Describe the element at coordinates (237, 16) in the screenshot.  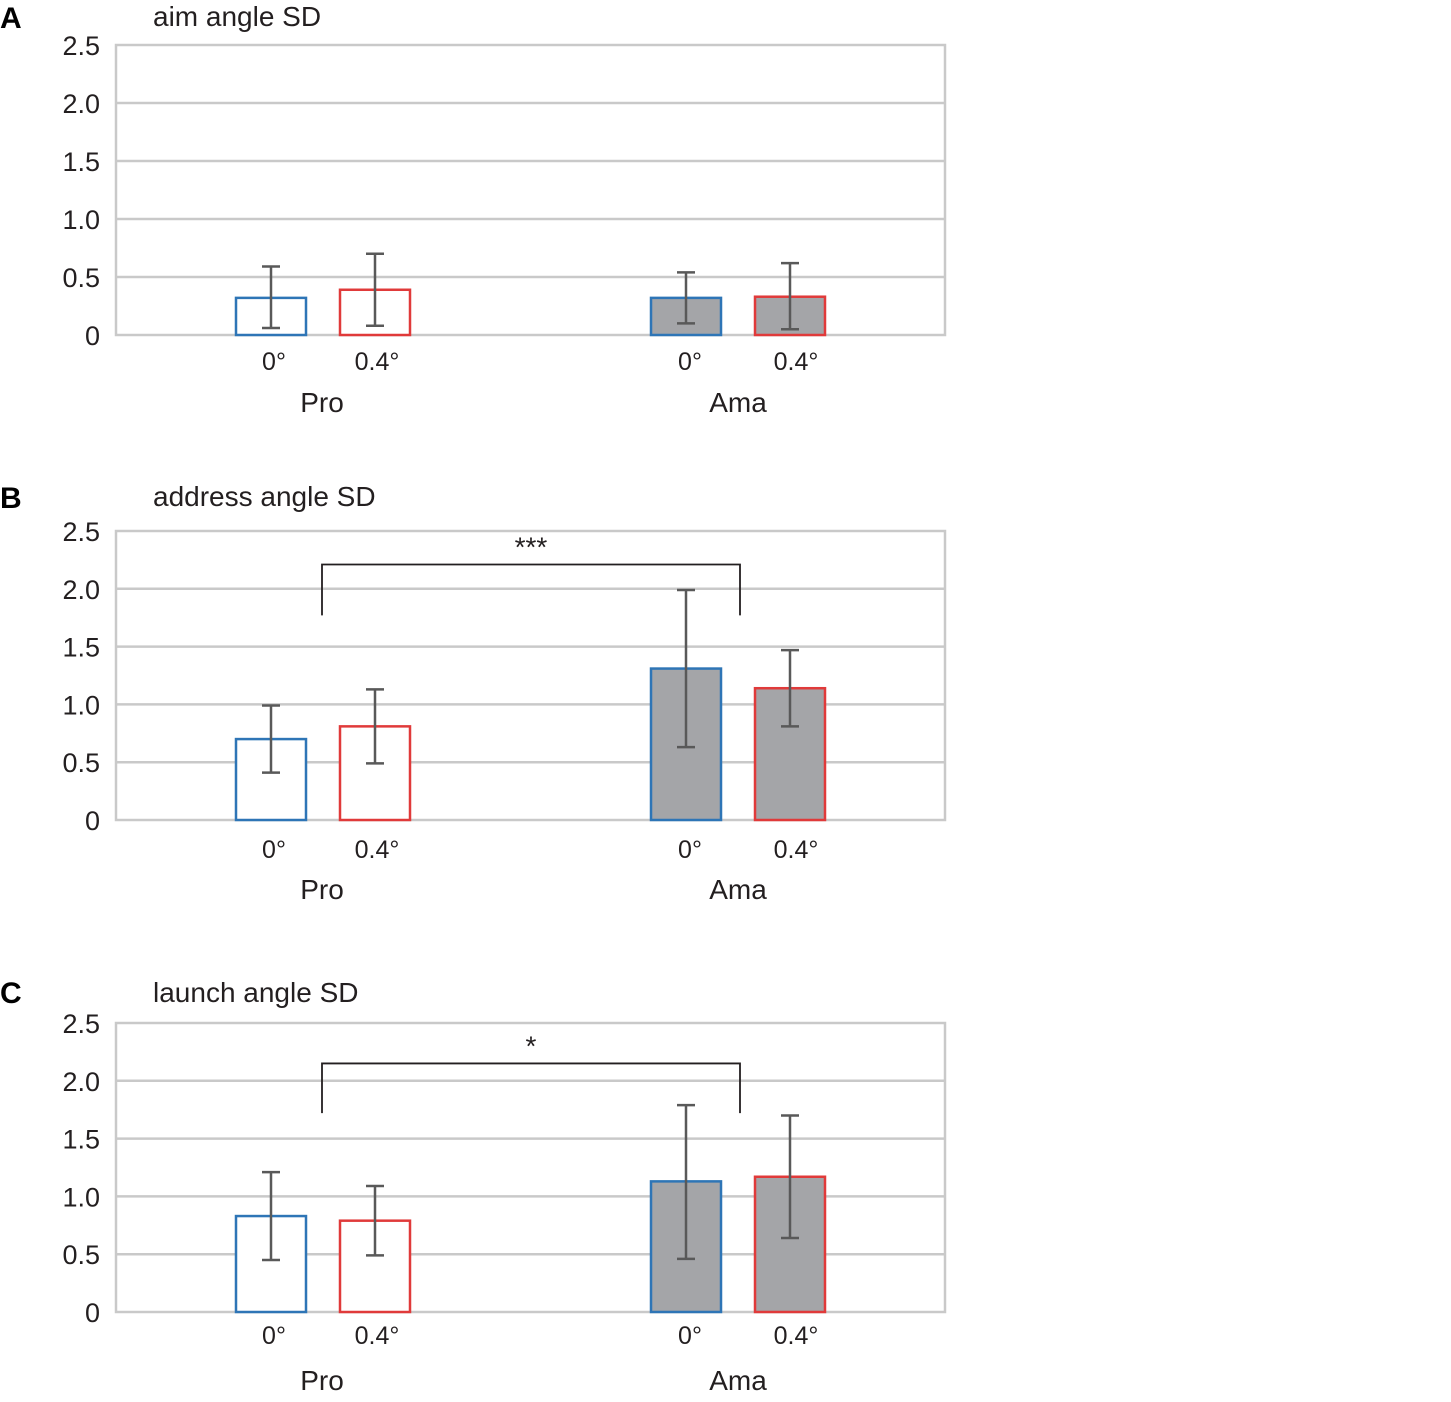
I see `chart-title: aim angle SD` at that location.